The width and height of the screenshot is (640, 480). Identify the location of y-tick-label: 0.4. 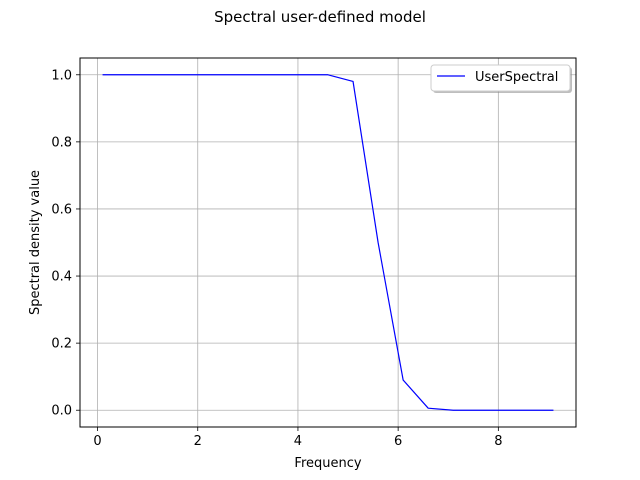
(61, 277).